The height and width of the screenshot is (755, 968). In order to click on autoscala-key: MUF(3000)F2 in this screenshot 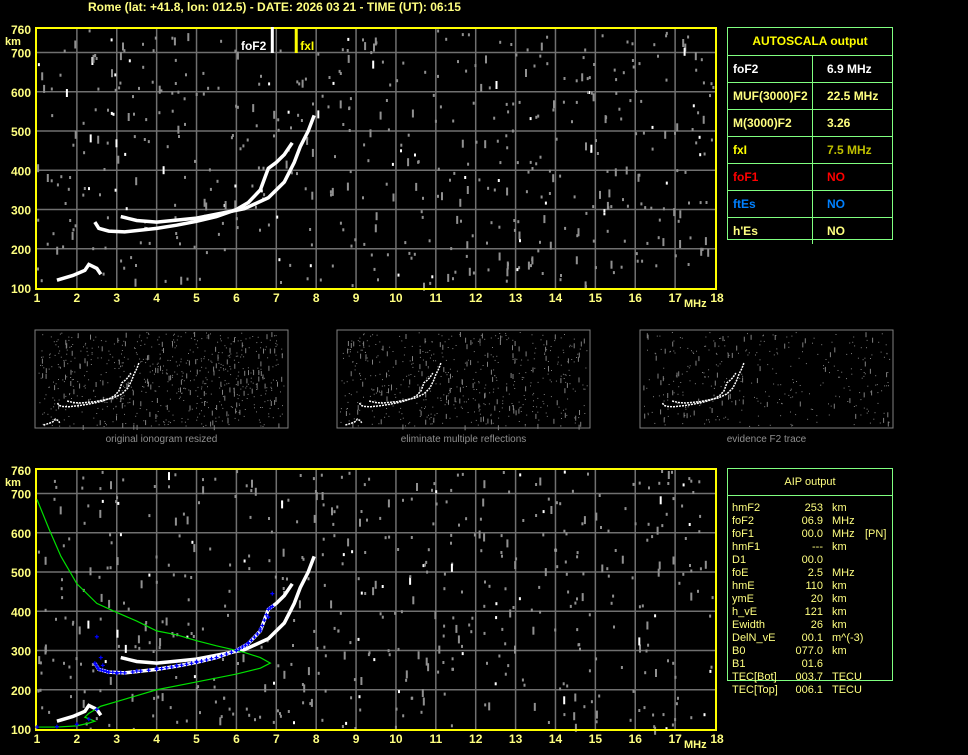, I will do `click(770, 96)`.